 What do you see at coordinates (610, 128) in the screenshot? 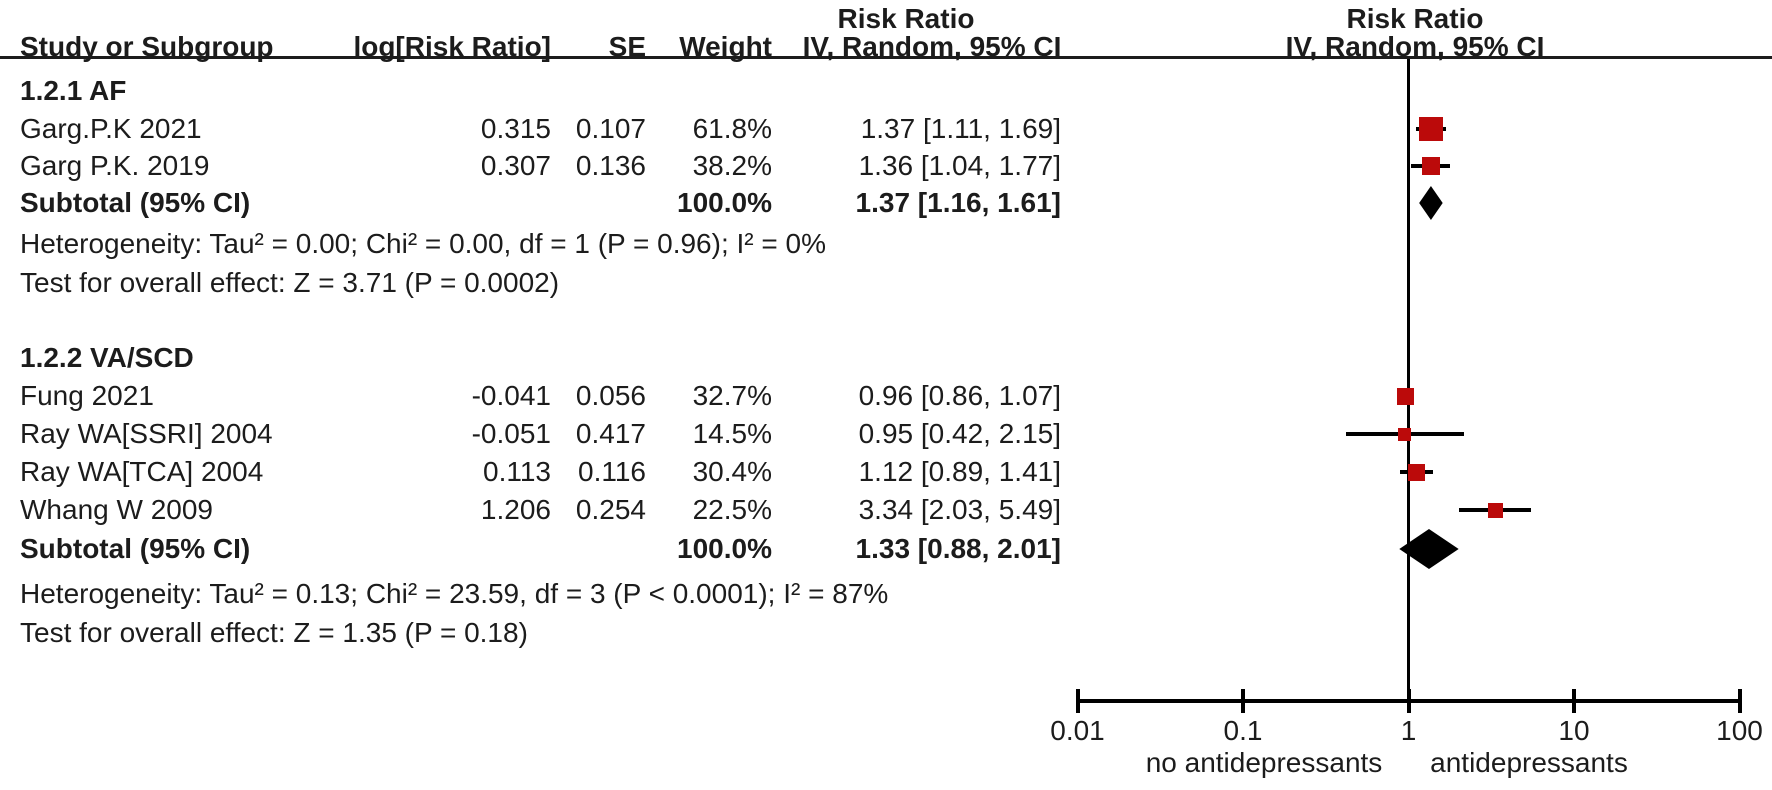
I see `study-se: 0.107` at bounding box center [610, 128].